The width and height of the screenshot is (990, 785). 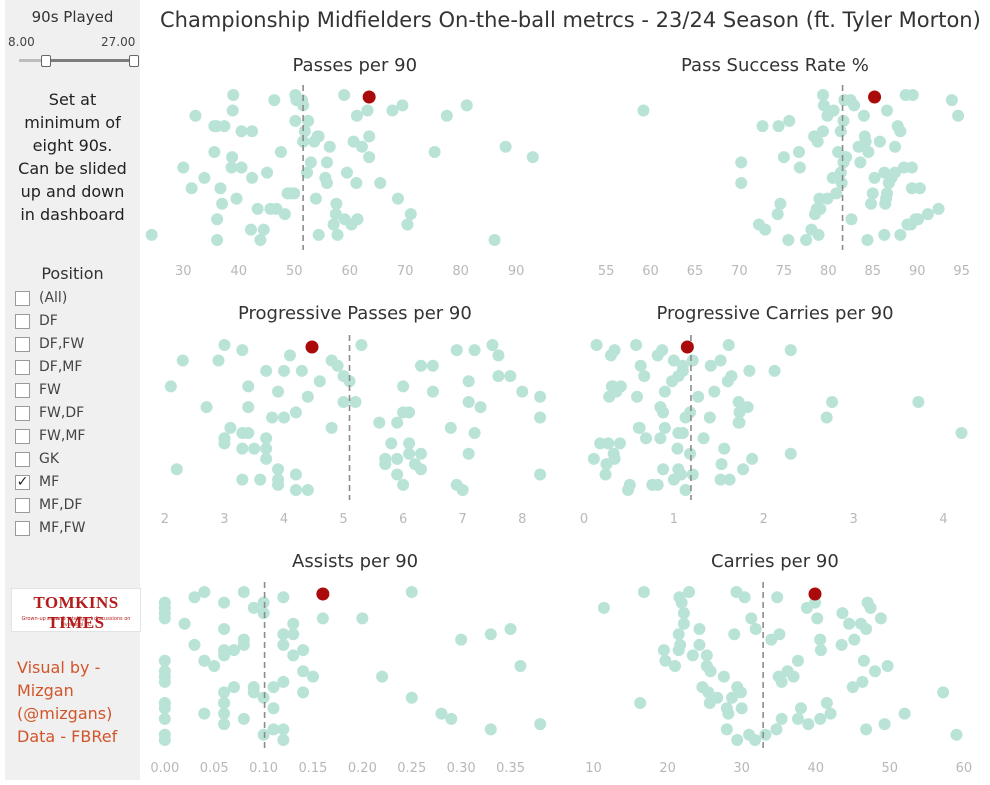 I want to click on x-tick-label: 30, so click(x=741, y=768).